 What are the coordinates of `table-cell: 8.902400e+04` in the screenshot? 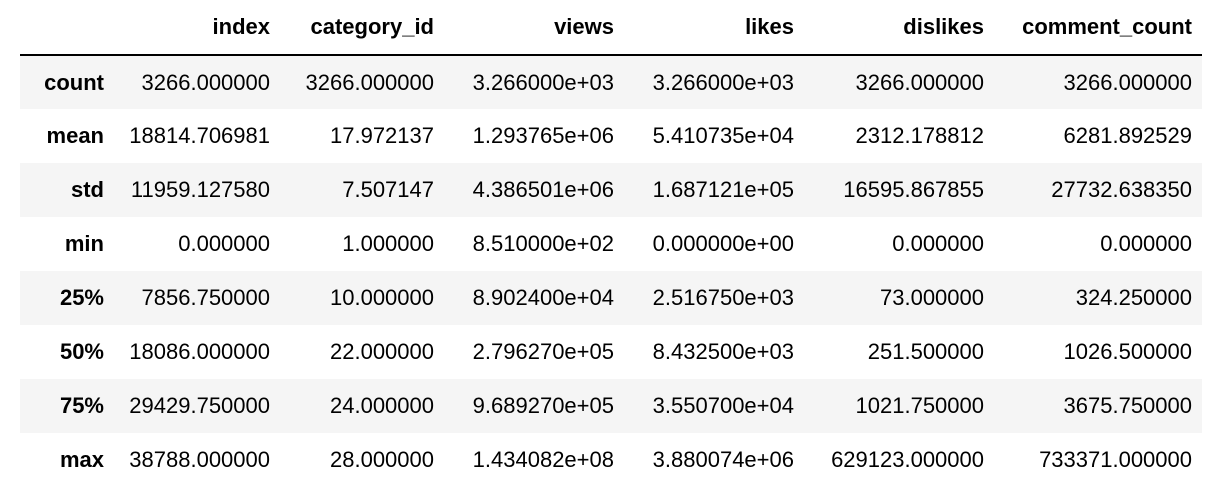 It's located at (543, 297).